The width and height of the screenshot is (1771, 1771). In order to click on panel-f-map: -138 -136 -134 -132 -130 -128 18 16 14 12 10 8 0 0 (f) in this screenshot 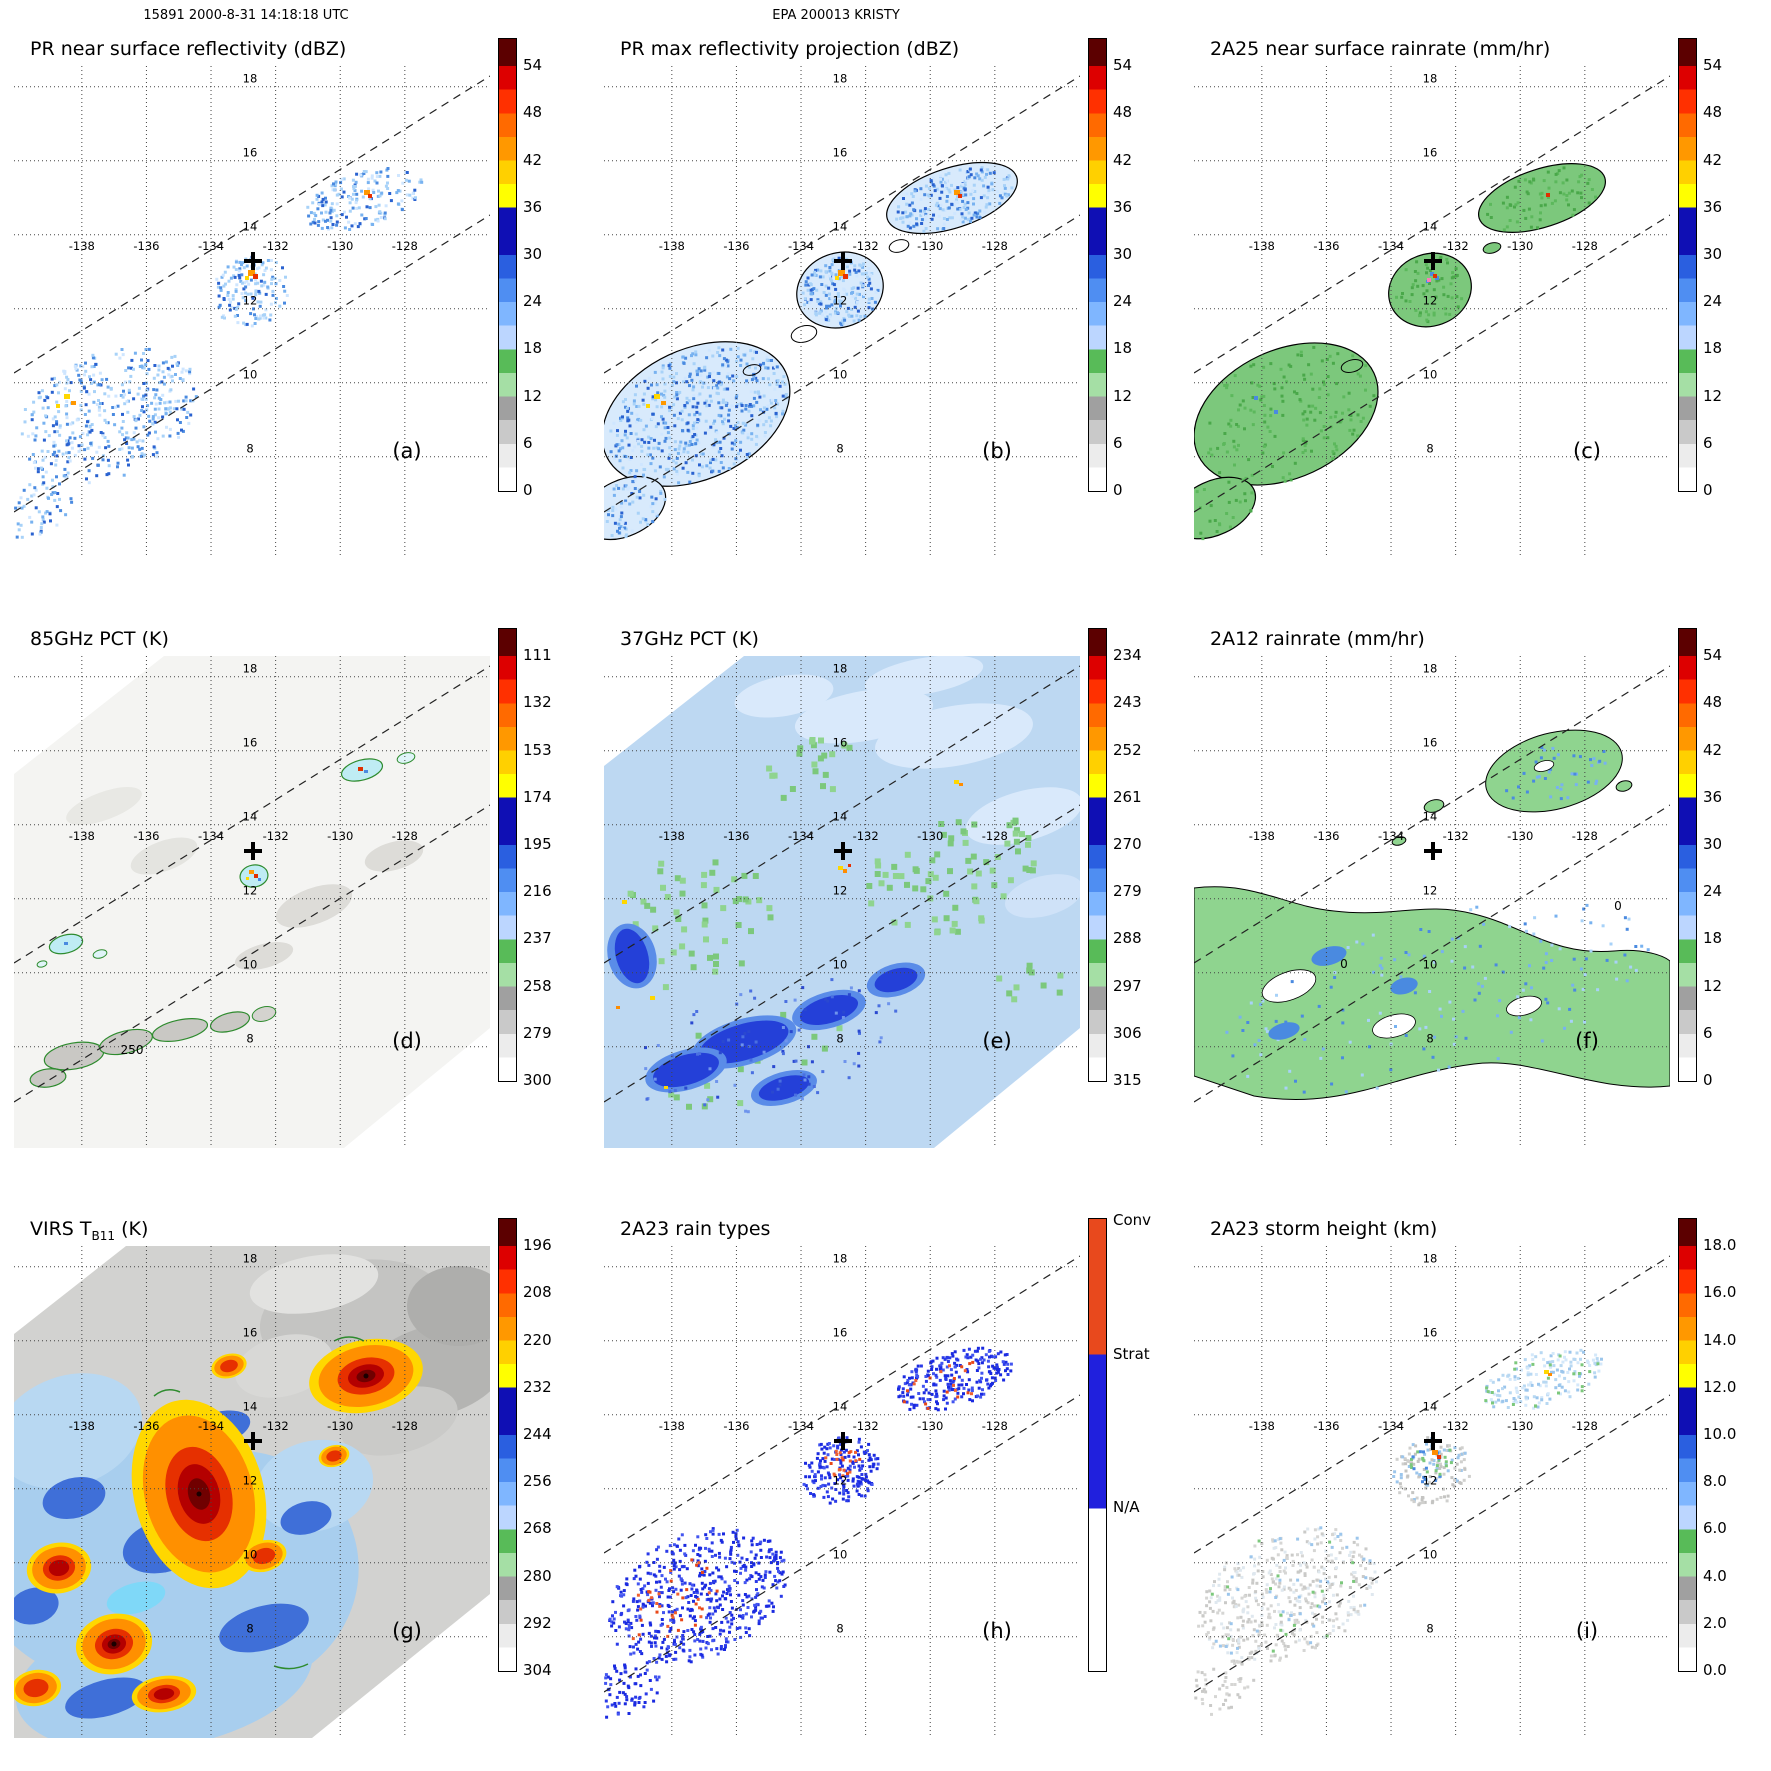, I will do `click(1432, 902)`.